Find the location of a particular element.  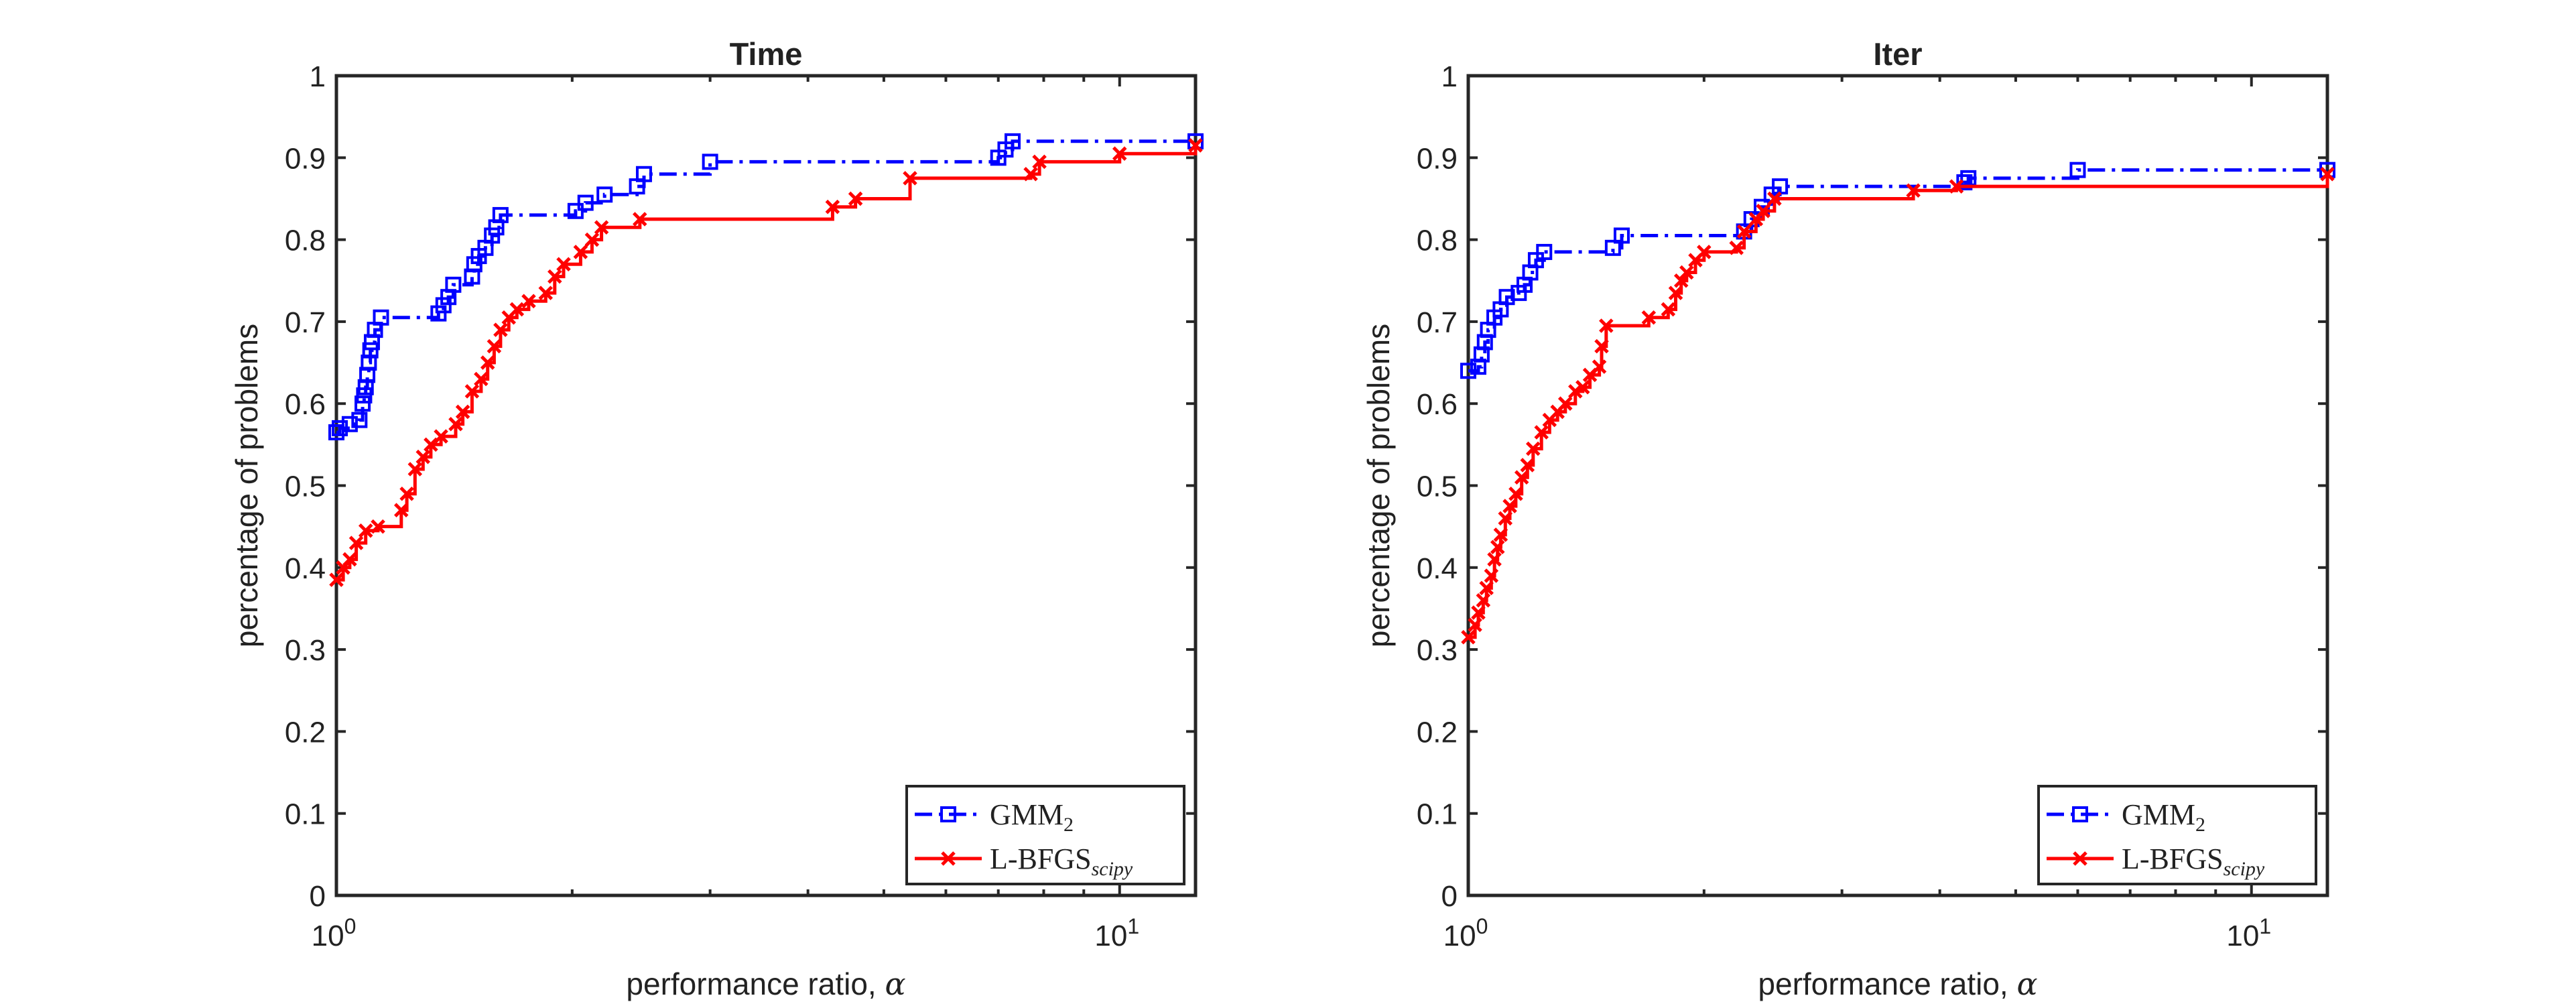

y-tick-label: 0.2 is located at coordinates (1437, 732).